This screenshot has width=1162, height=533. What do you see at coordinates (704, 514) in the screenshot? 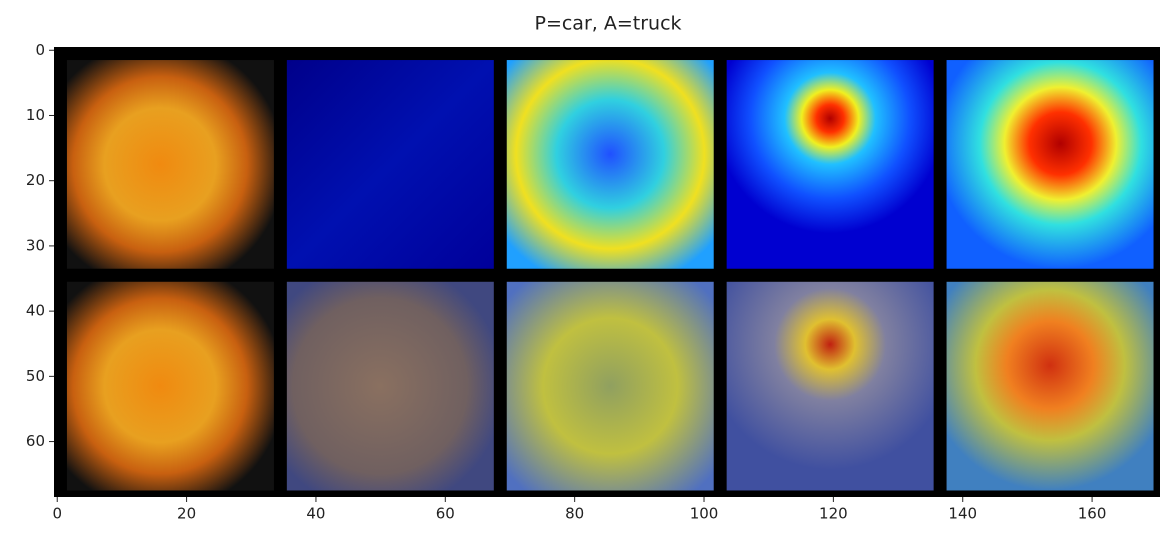
I see `x-tick-label: 100` at bounding box center [704, 514].